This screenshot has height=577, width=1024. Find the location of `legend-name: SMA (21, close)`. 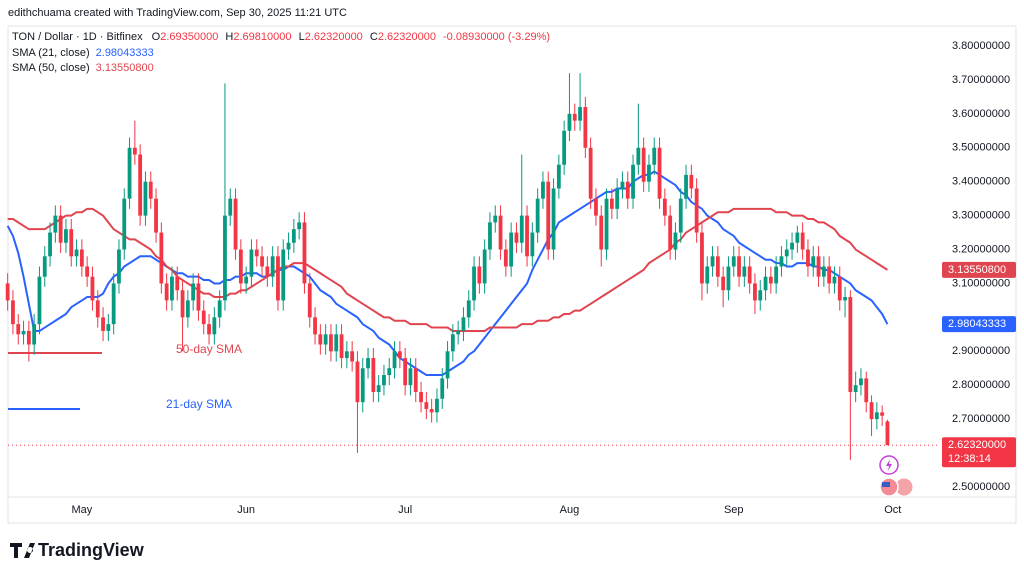

legend-name: SMA (21, close) is located at coordinates (51, 53).